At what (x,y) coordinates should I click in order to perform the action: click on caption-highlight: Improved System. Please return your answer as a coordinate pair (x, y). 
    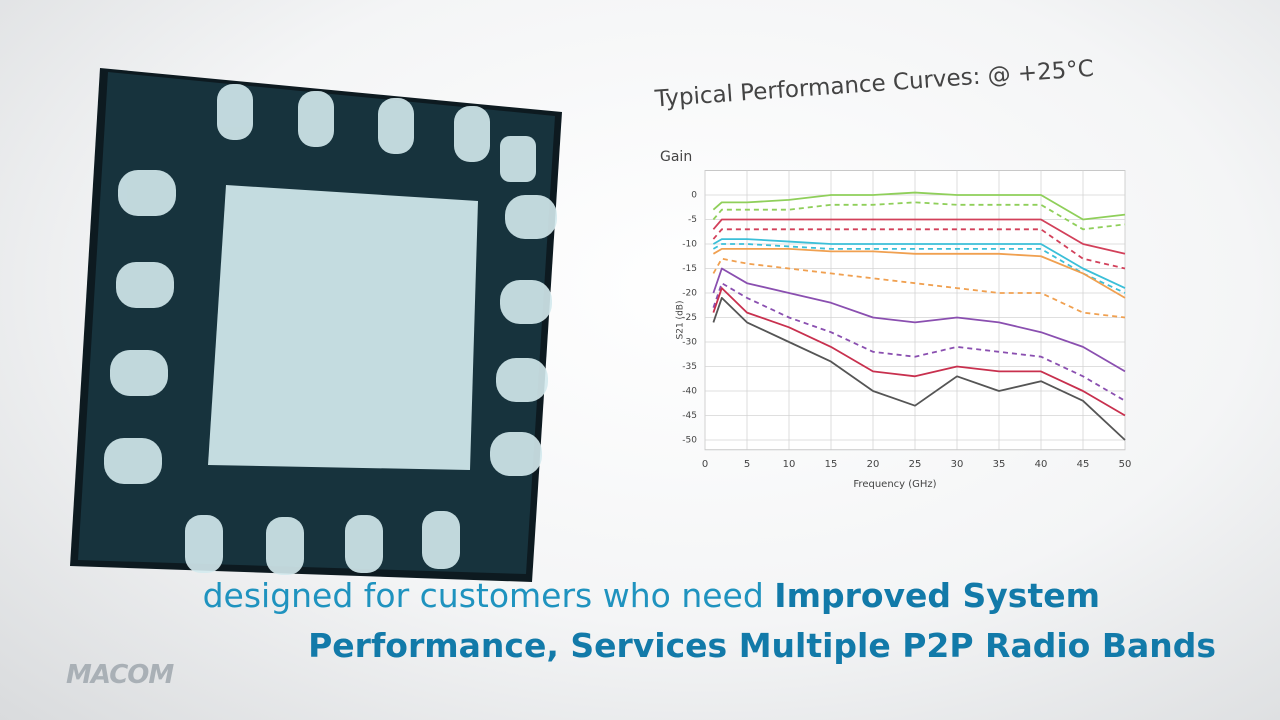
    Looking at the image, I should click on (937, 595).